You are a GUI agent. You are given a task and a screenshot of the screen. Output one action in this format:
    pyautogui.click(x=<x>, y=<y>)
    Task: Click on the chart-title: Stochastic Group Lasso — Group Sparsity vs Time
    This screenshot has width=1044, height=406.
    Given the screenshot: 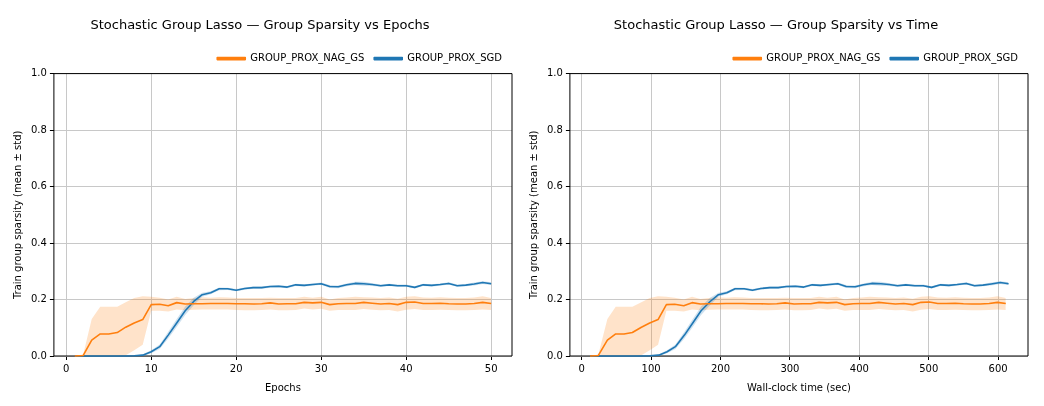 What is the action you would take?
    pyautogui.click(x=776, y=25)
    